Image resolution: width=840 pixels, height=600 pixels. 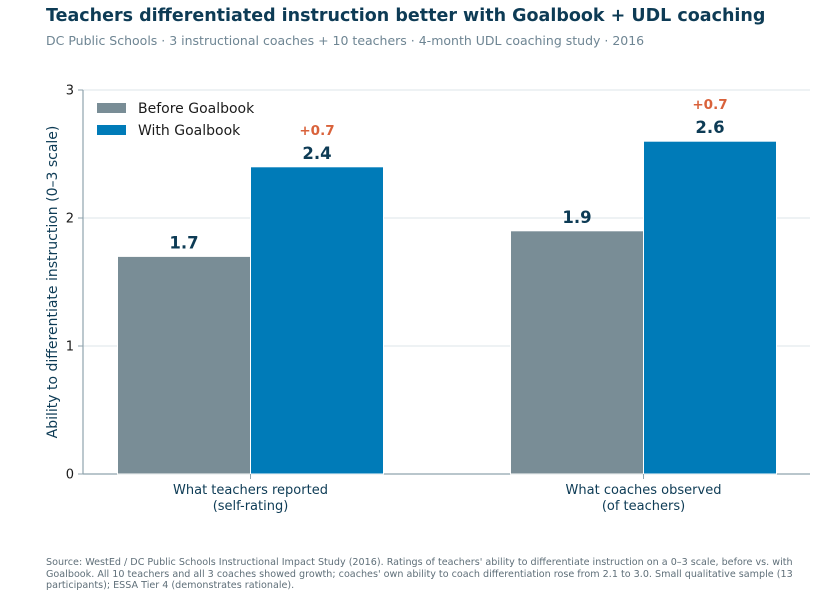 I want to click on bar-value-label: 1.7, so click(x=183, y=242).